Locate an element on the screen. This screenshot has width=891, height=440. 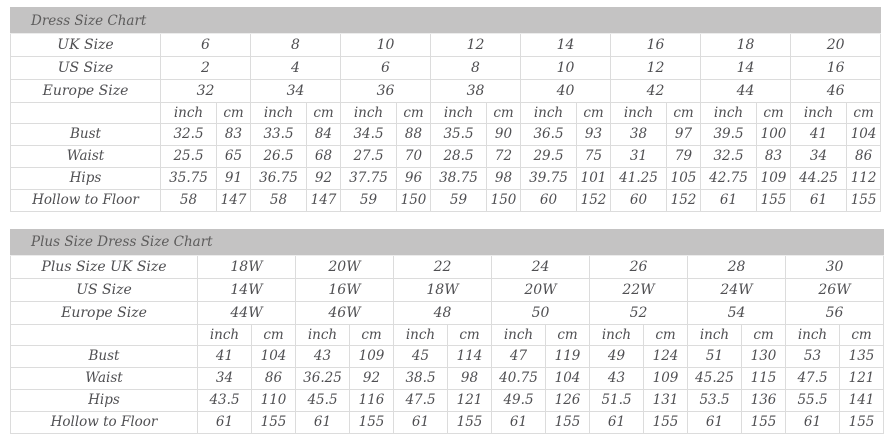
measure-cell-cm: 121 is located at coordinates (861, 378).